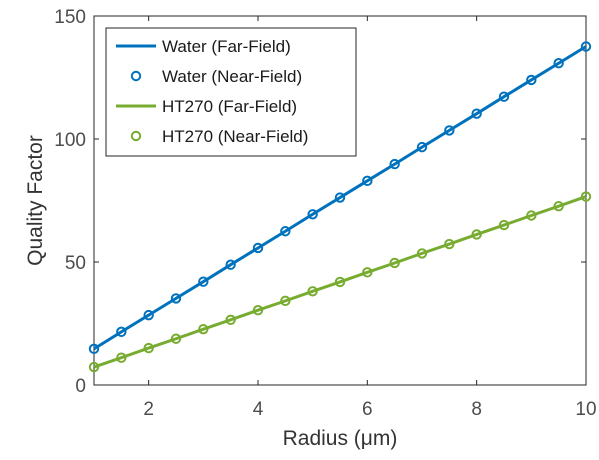 This screenshot has height=460, width=599. What do you see at coordinates (258, 409) in the screenshot?
I see `x-tick-label: 4` at bounding box center [258, 409].